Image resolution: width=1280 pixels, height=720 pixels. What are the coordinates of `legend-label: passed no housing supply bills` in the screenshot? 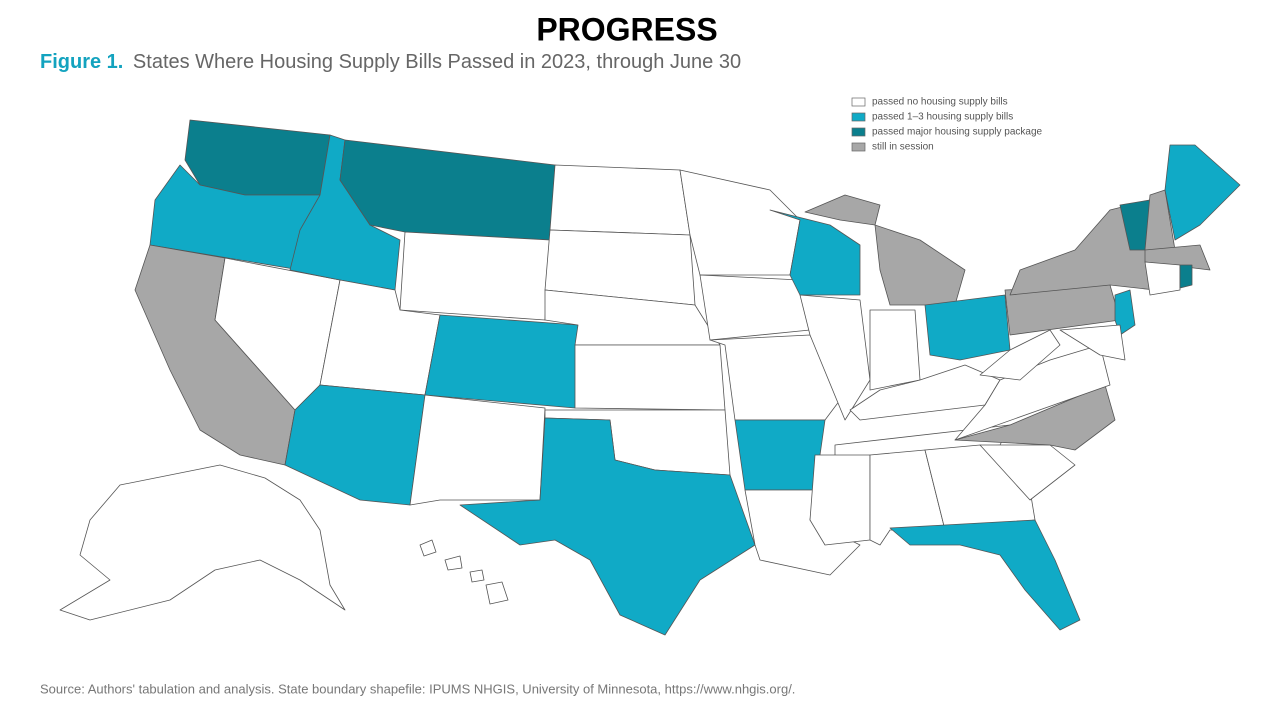 It's located at (940, 102).